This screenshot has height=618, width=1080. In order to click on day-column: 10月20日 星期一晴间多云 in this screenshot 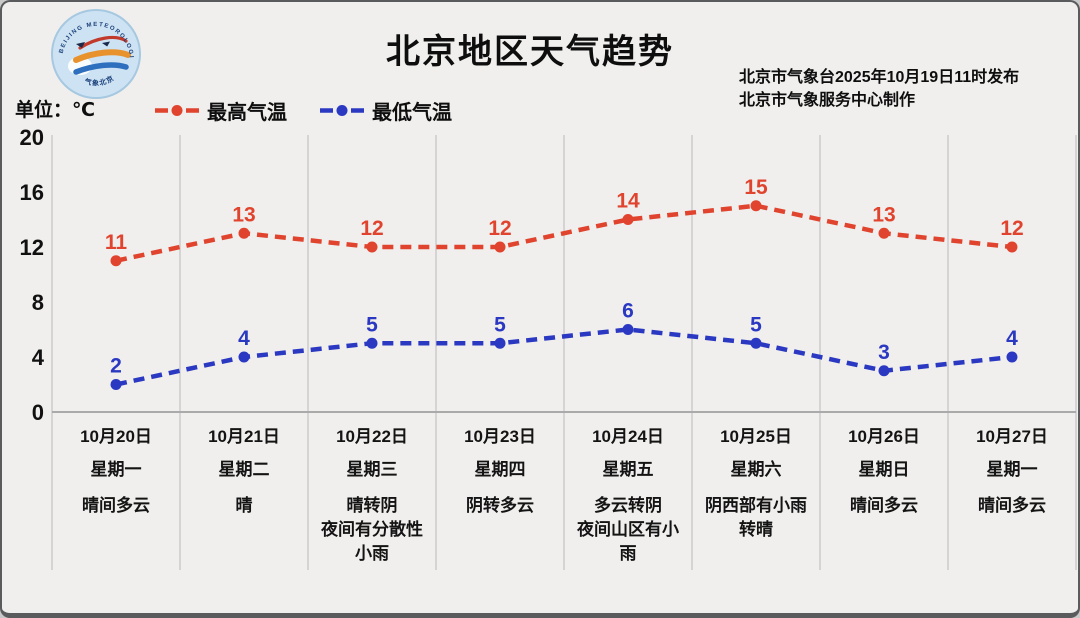, I will do `click(116, 472)`.